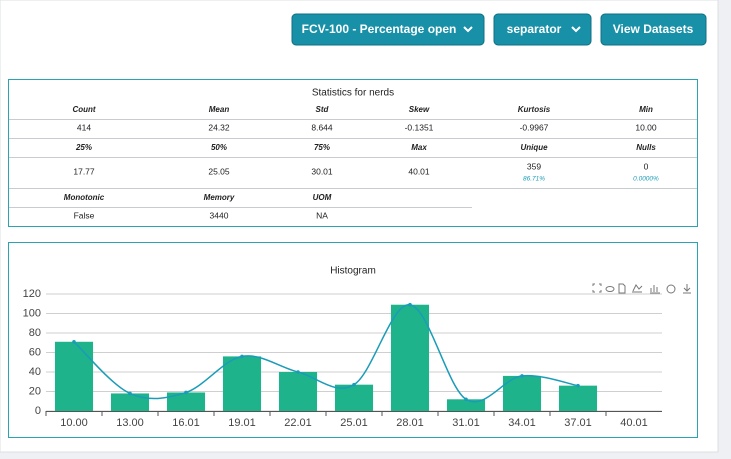 This screenshot has width=731, height=459. Describe the element at coordinates (322, 197) in the screenshot. I see `stat-header: UOM` at that location.